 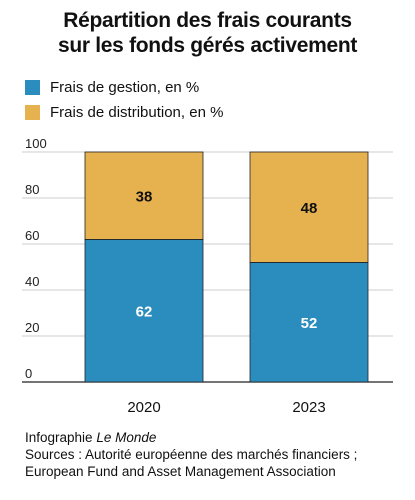 I want to click on legend-swatch-distribution, so click(x=32, y=112).